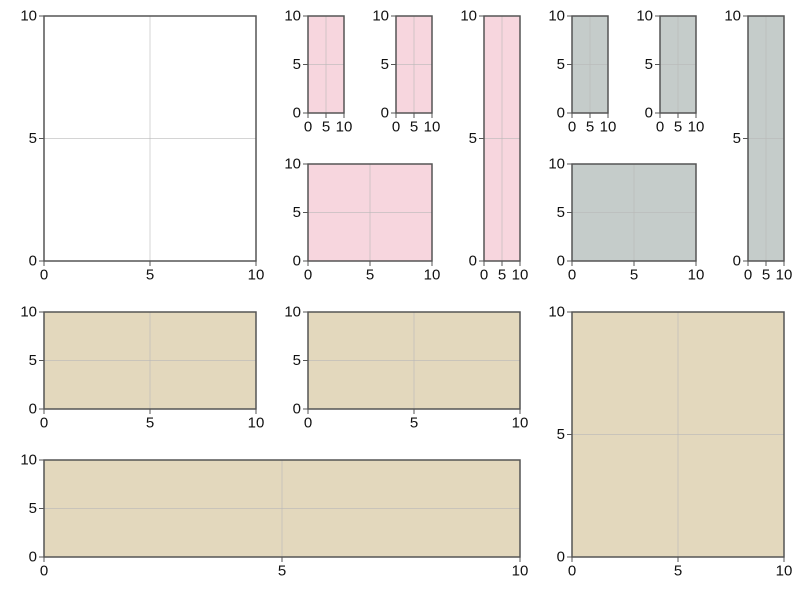 The width and height of the screenshot is (800, 600). I want to click on axes-panel-1: 0 5 10 0 5 10, so click(142, 146).